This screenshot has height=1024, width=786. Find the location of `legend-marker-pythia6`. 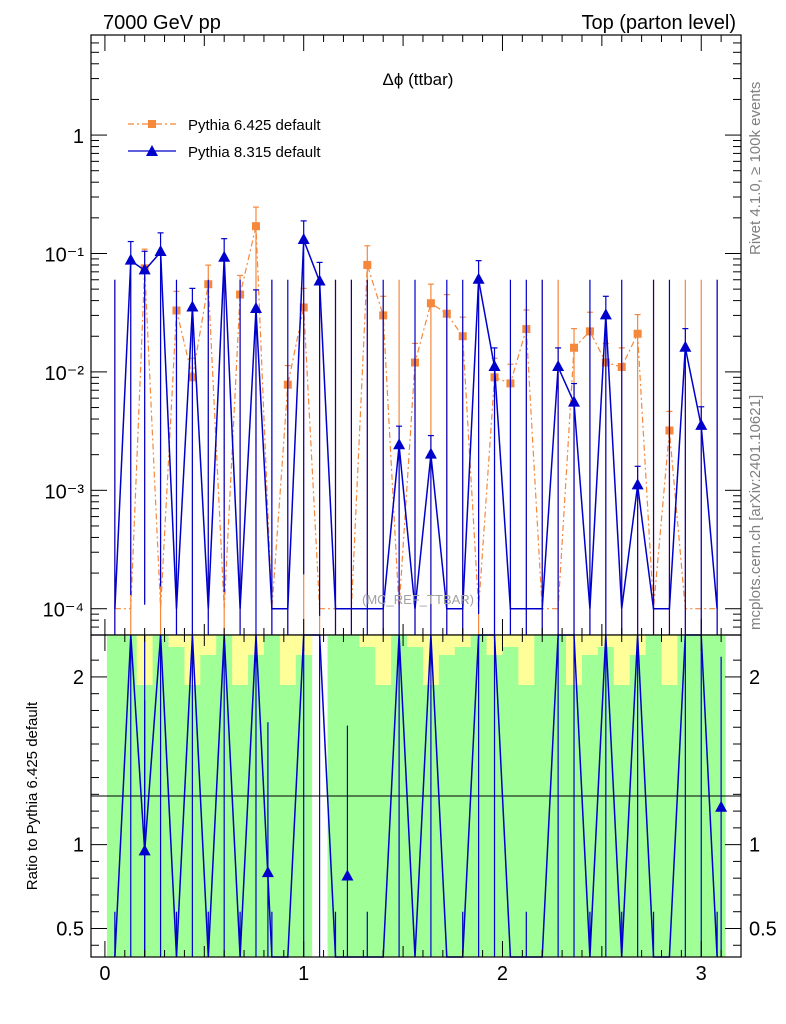

legend-marker-pythia6 is located at coordinates (152, 124).